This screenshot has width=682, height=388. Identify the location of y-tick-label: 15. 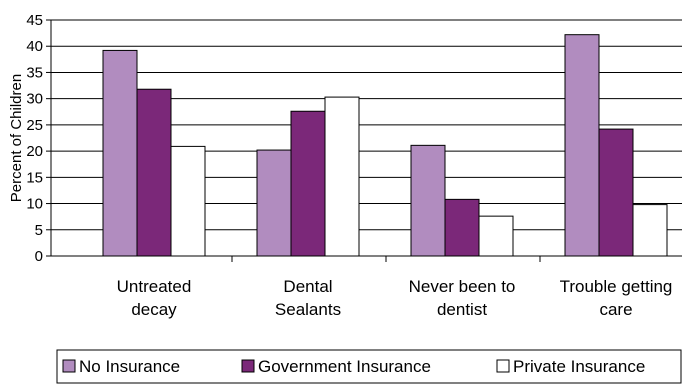
(34, 177).